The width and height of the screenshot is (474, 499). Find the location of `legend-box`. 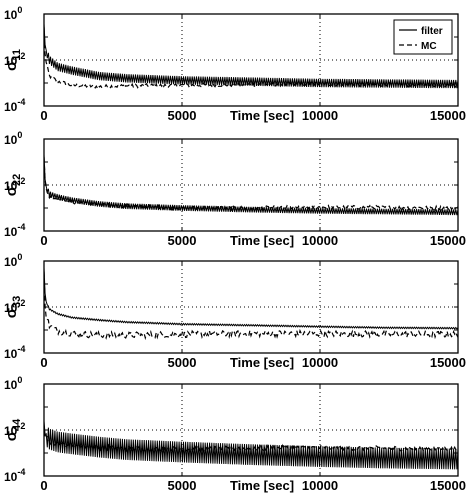

legend-box is located at coordinates (423, 37).